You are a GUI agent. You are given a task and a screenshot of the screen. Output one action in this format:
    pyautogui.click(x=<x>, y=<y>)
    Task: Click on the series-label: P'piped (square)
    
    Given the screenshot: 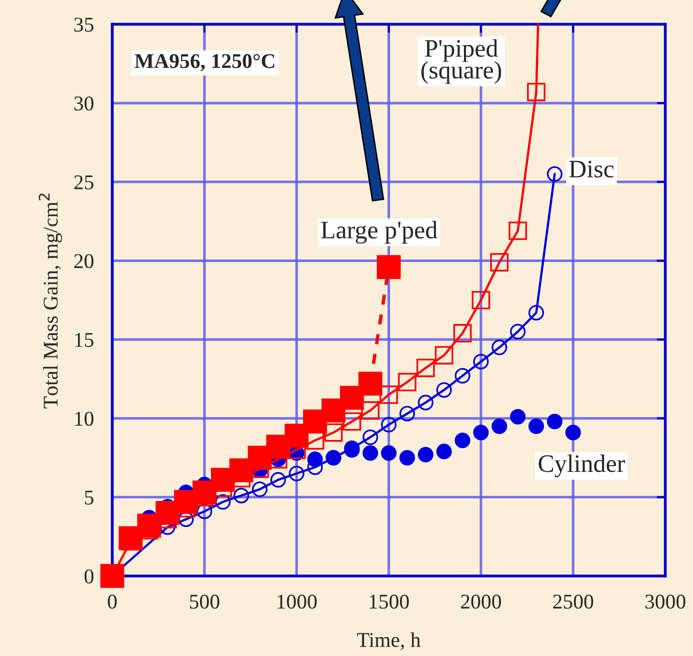 What is the action you would take?
    pyautogui.click(x=461, y=61)
    